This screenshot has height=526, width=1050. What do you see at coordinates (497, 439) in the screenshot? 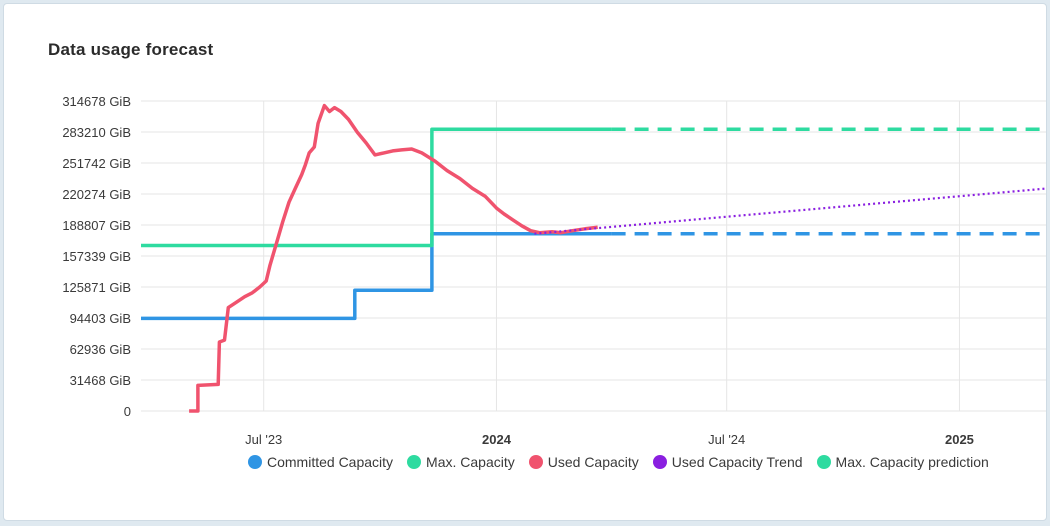
I see `x-tick-label: 2024` at bounding box center [497, 439].